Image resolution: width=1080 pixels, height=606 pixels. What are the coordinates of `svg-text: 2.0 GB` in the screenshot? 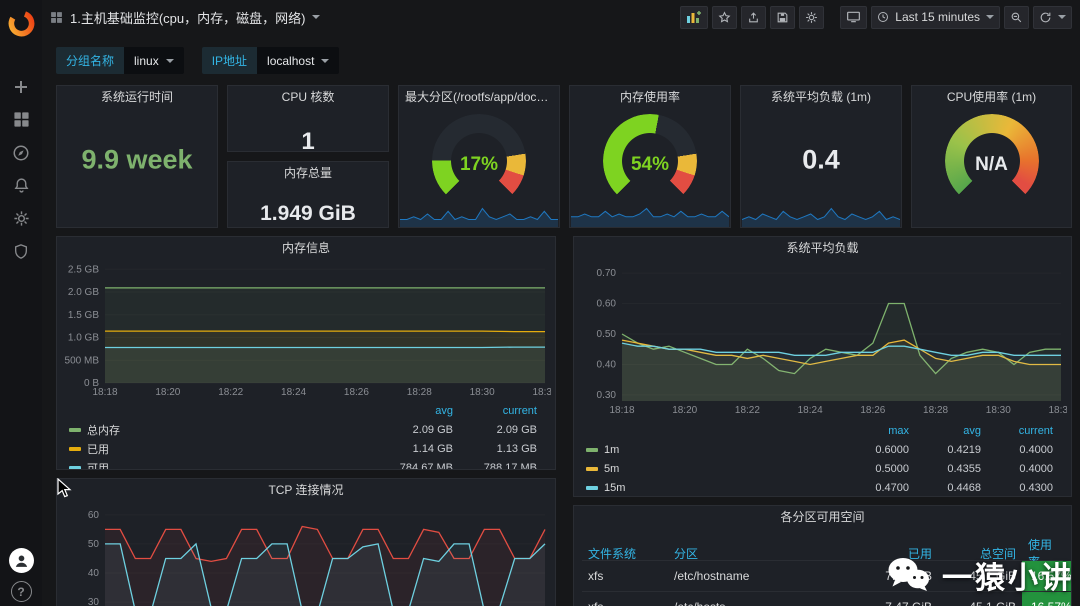 It's located at (83, 292).